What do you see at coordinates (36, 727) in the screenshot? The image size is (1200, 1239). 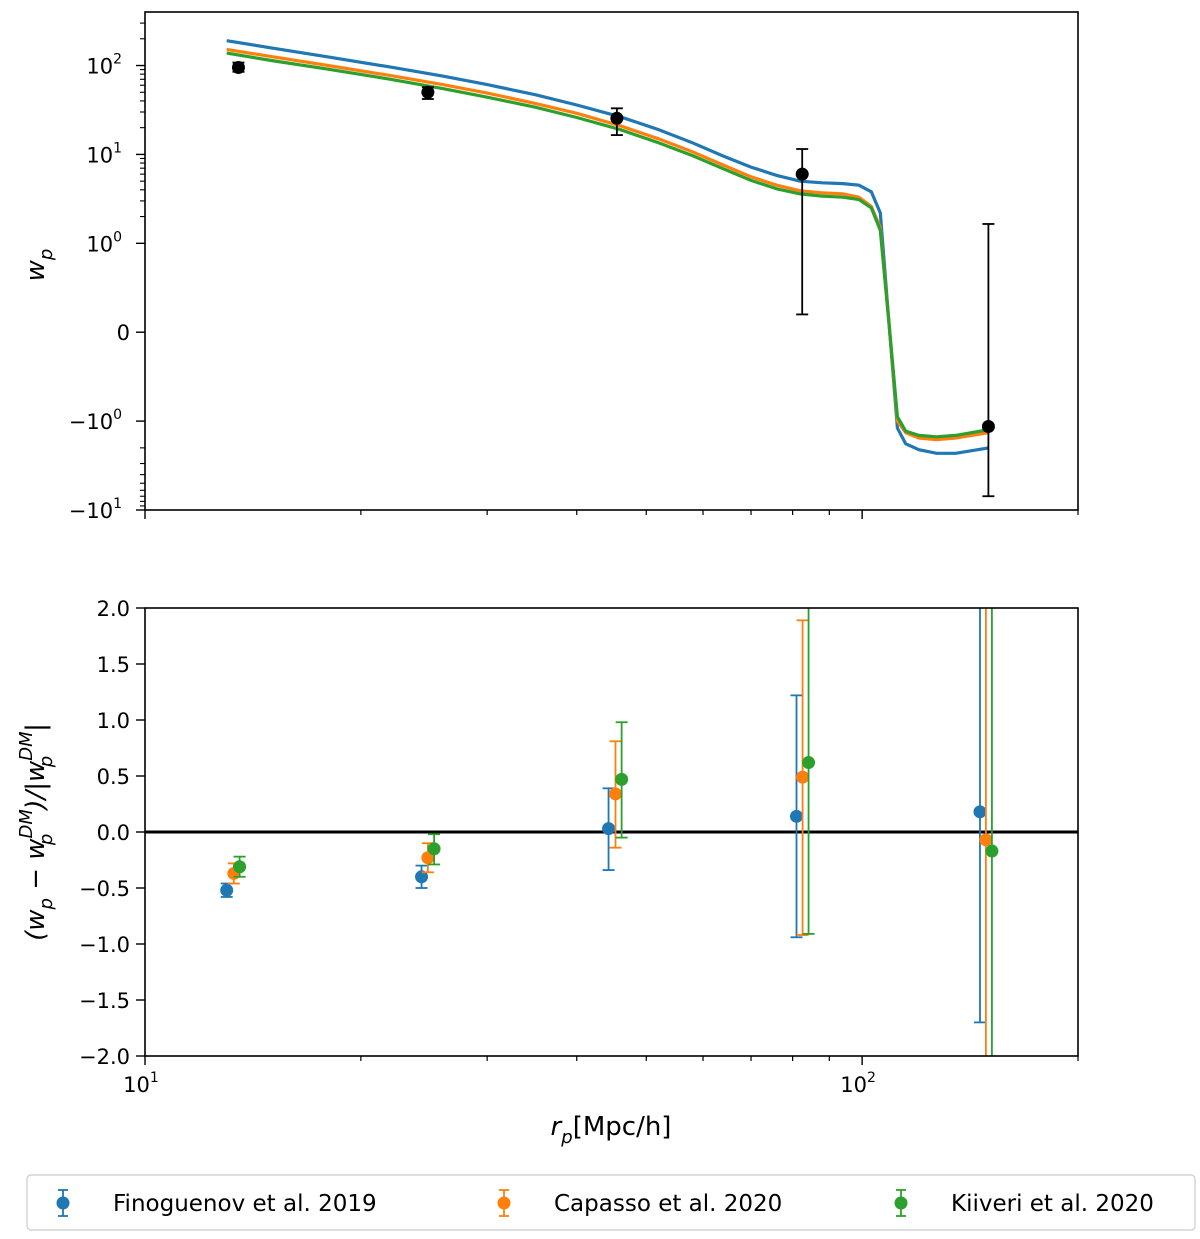 I see `ylabel-close: |` at bounding box center [36, 727].